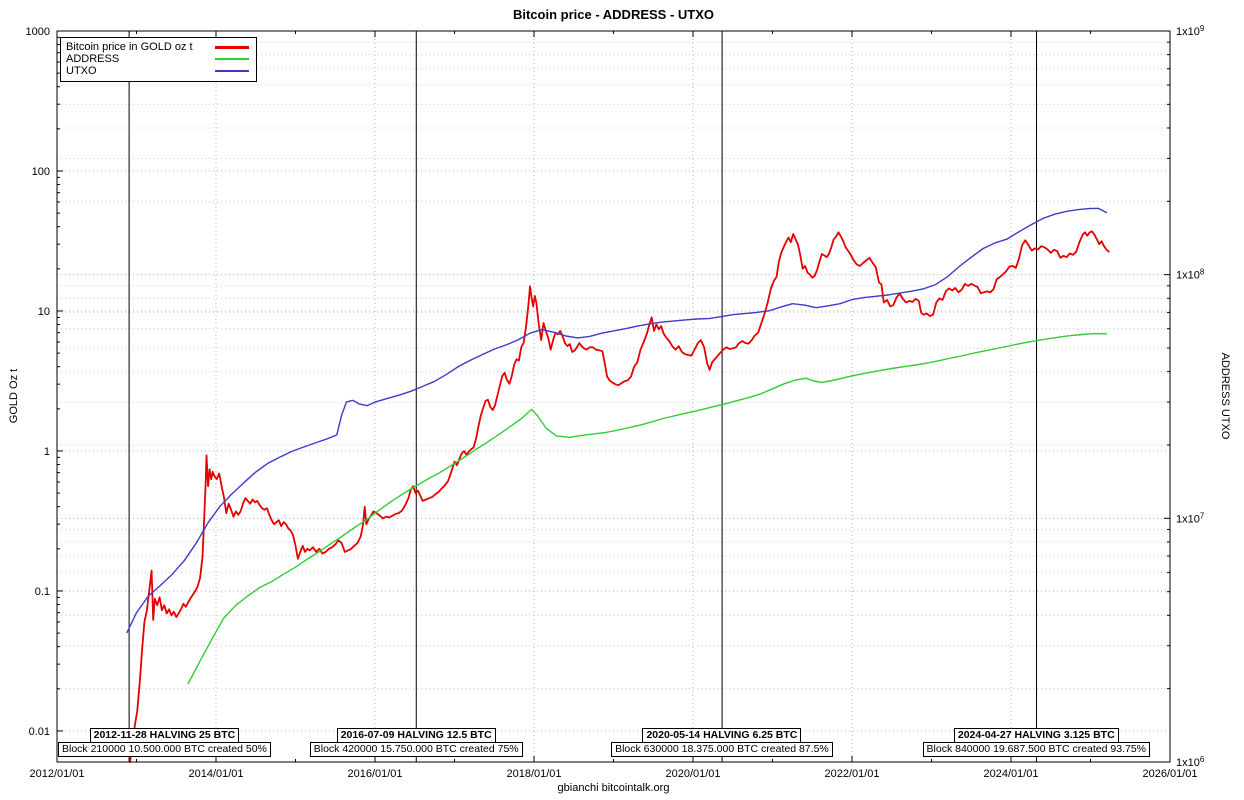 The image size is (1244, 800). I want to click on y-tick-label: 1, so click(47, 452).